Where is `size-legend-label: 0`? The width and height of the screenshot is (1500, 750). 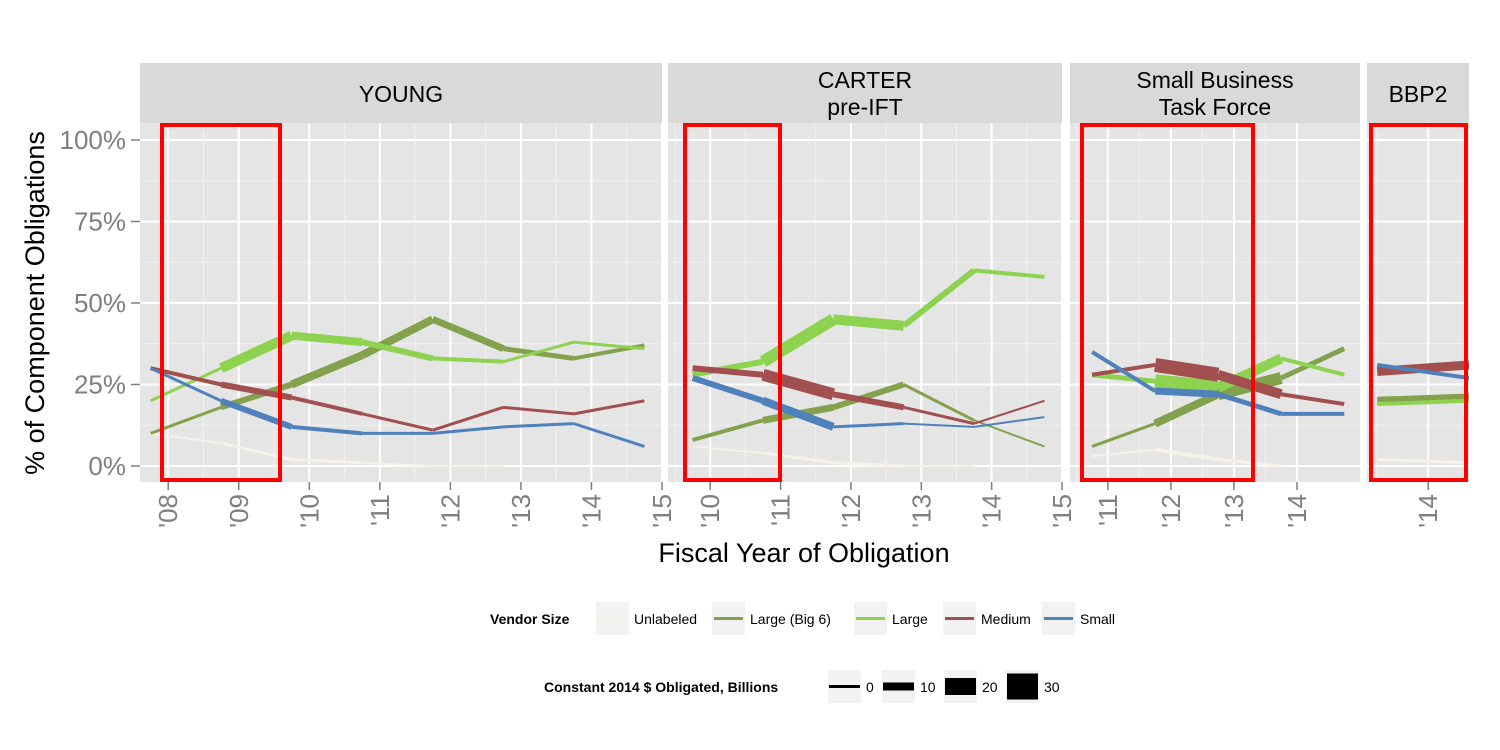 size-legend-label: 0 is located at coordinates (870, 687).